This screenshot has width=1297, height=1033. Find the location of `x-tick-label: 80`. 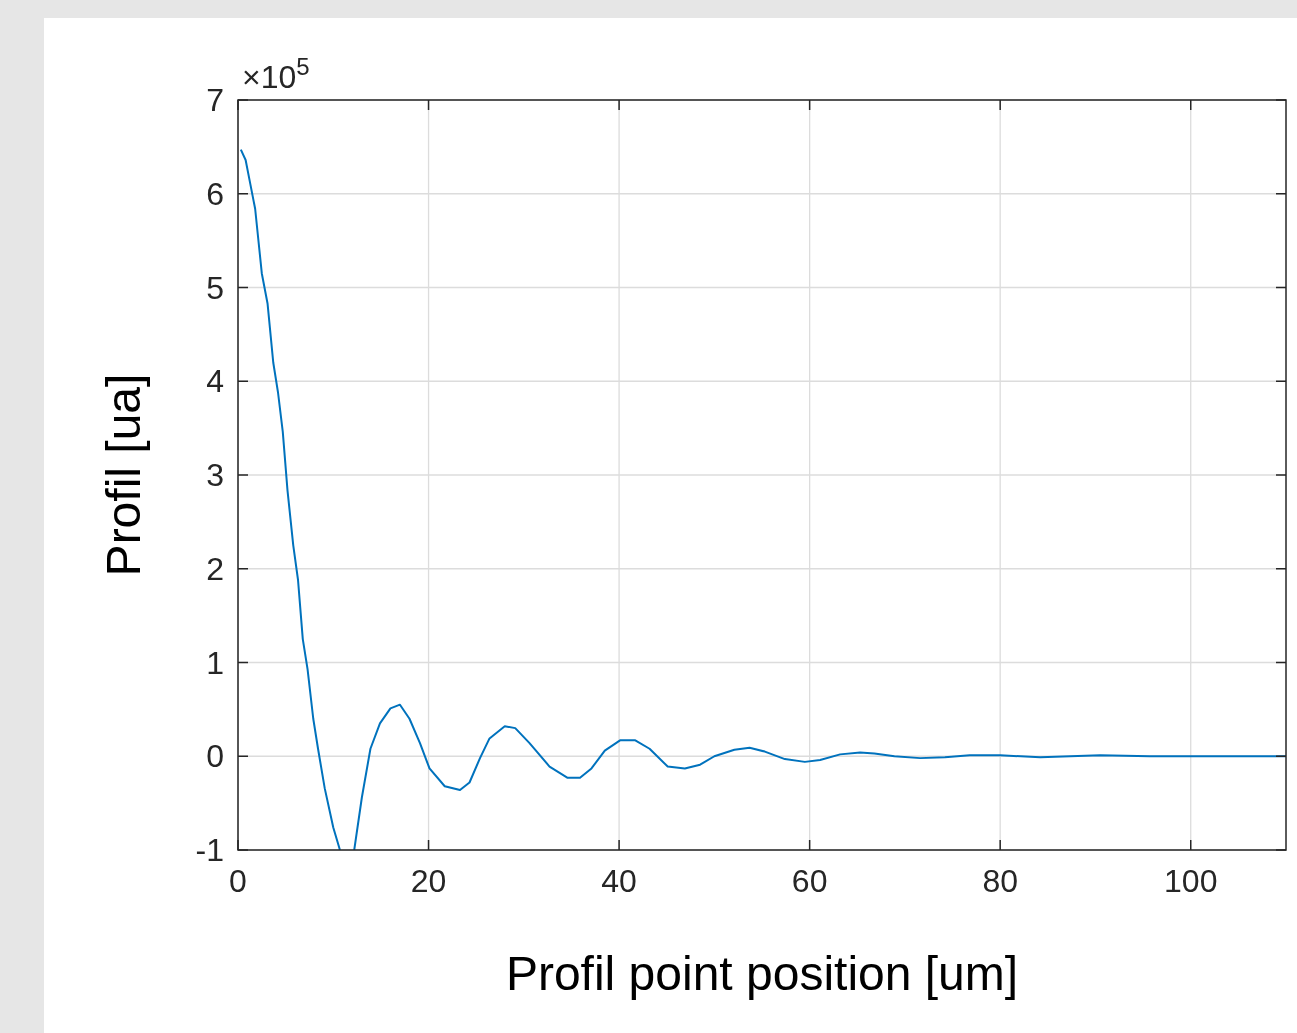

x-tick-label: 80 is located at coordinates (1000, 881).